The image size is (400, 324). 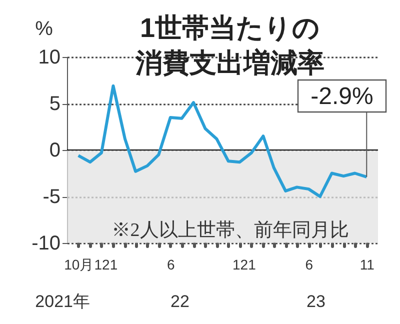 I want to click on x-tick-label: 11, so click(x=367, y=264).